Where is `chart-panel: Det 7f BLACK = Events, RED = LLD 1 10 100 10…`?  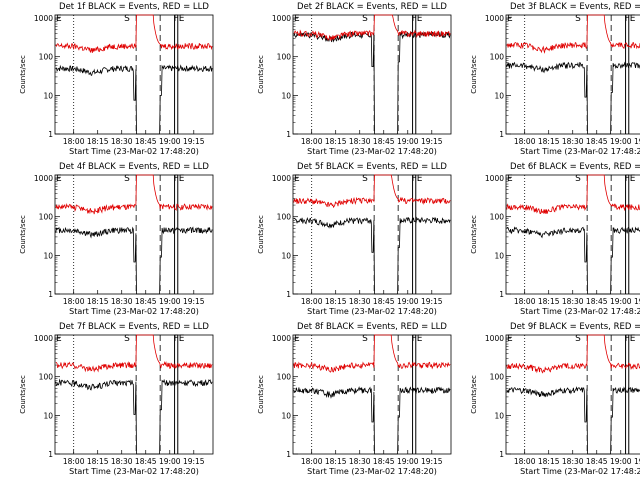
chart-panel: Det 7f BLACK = Events, RED = LLD 1 10 100 10… is located at coordinates (116, 399).